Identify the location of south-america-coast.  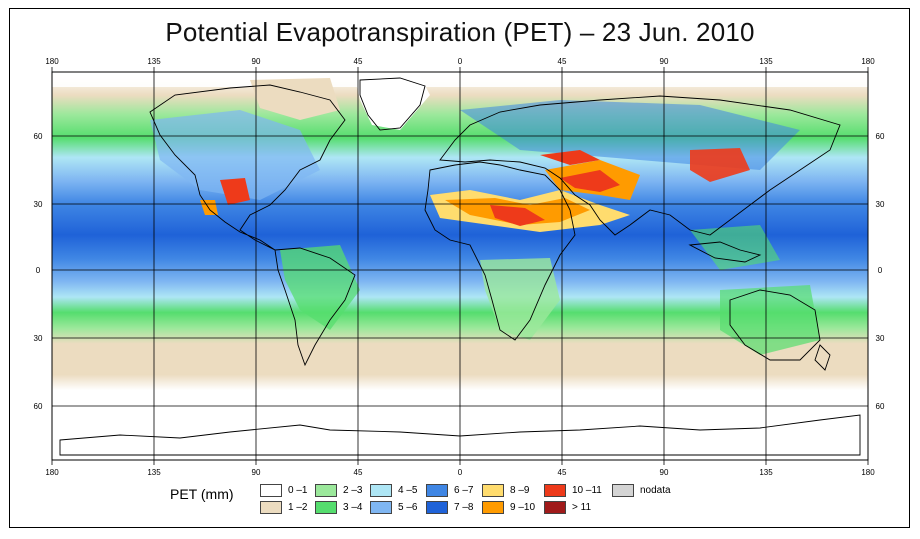
(315, 307).